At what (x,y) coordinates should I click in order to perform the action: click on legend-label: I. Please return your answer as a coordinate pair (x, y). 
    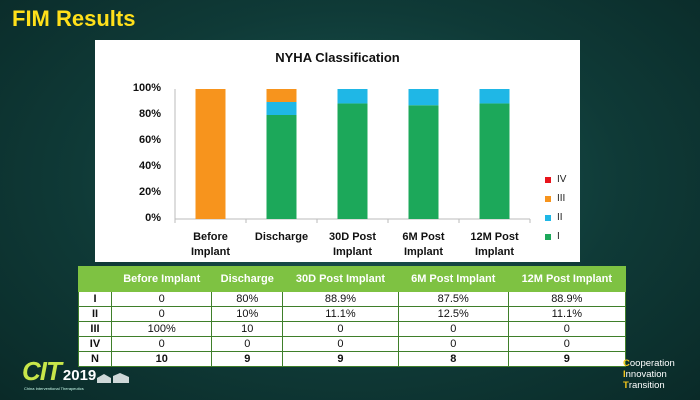
    Looking at the image, I should click on (558, 236).